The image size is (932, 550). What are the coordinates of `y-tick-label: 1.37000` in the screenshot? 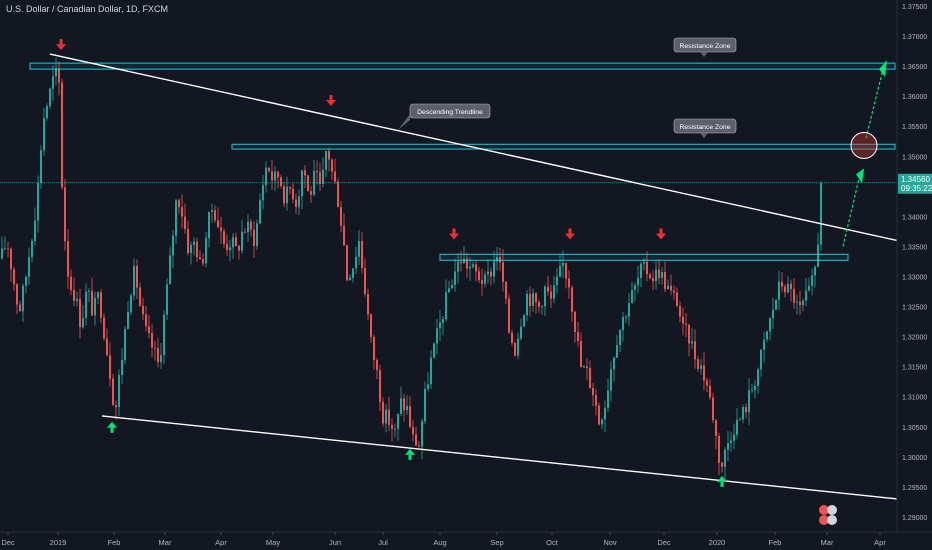 It's located at (914, 37).